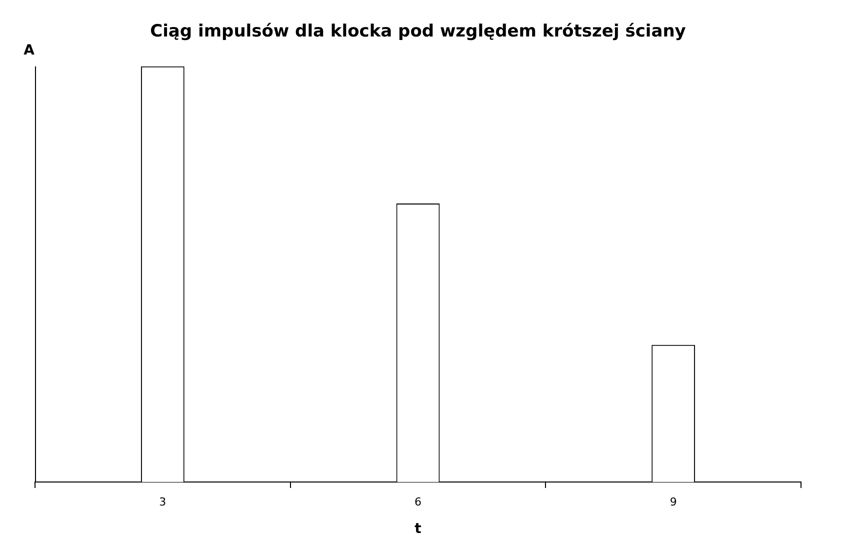 The width and height of the screenshot is (867, 548). Describe the element at coordinates (29, 50) in the screenshot. I see `y-axis-title: A` at that location.